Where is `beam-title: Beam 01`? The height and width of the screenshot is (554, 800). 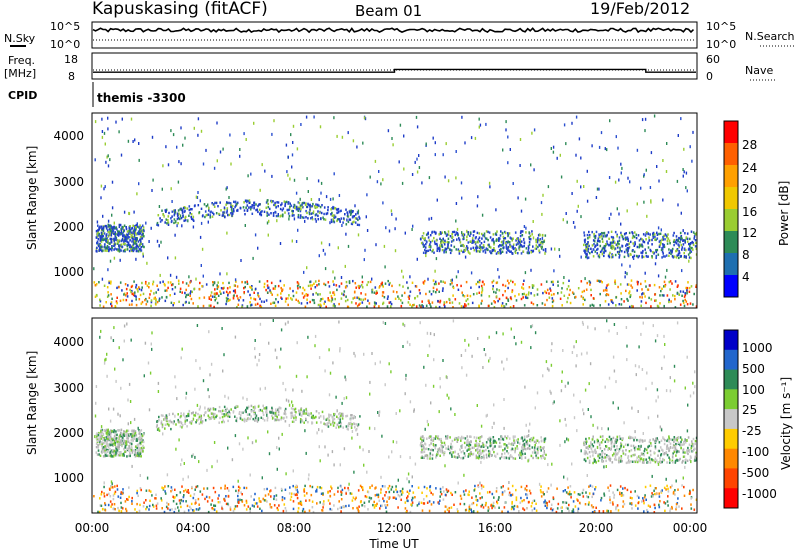
beam-title: Beam 01 is located at coordinates (388, 11).